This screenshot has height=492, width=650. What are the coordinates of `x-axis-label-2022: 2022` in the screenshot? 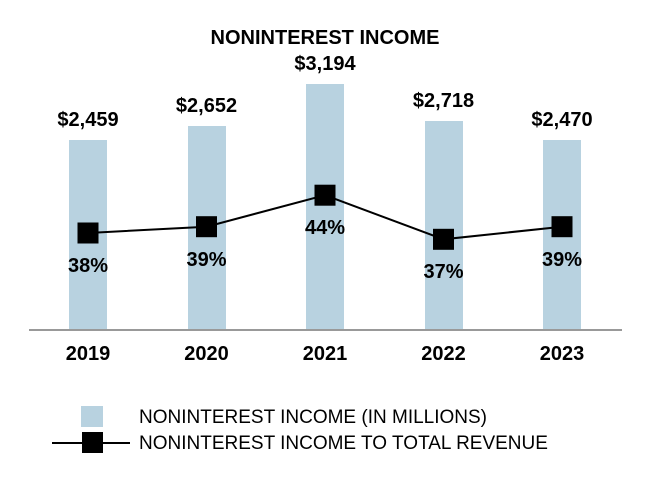 It's located at (443, 354).